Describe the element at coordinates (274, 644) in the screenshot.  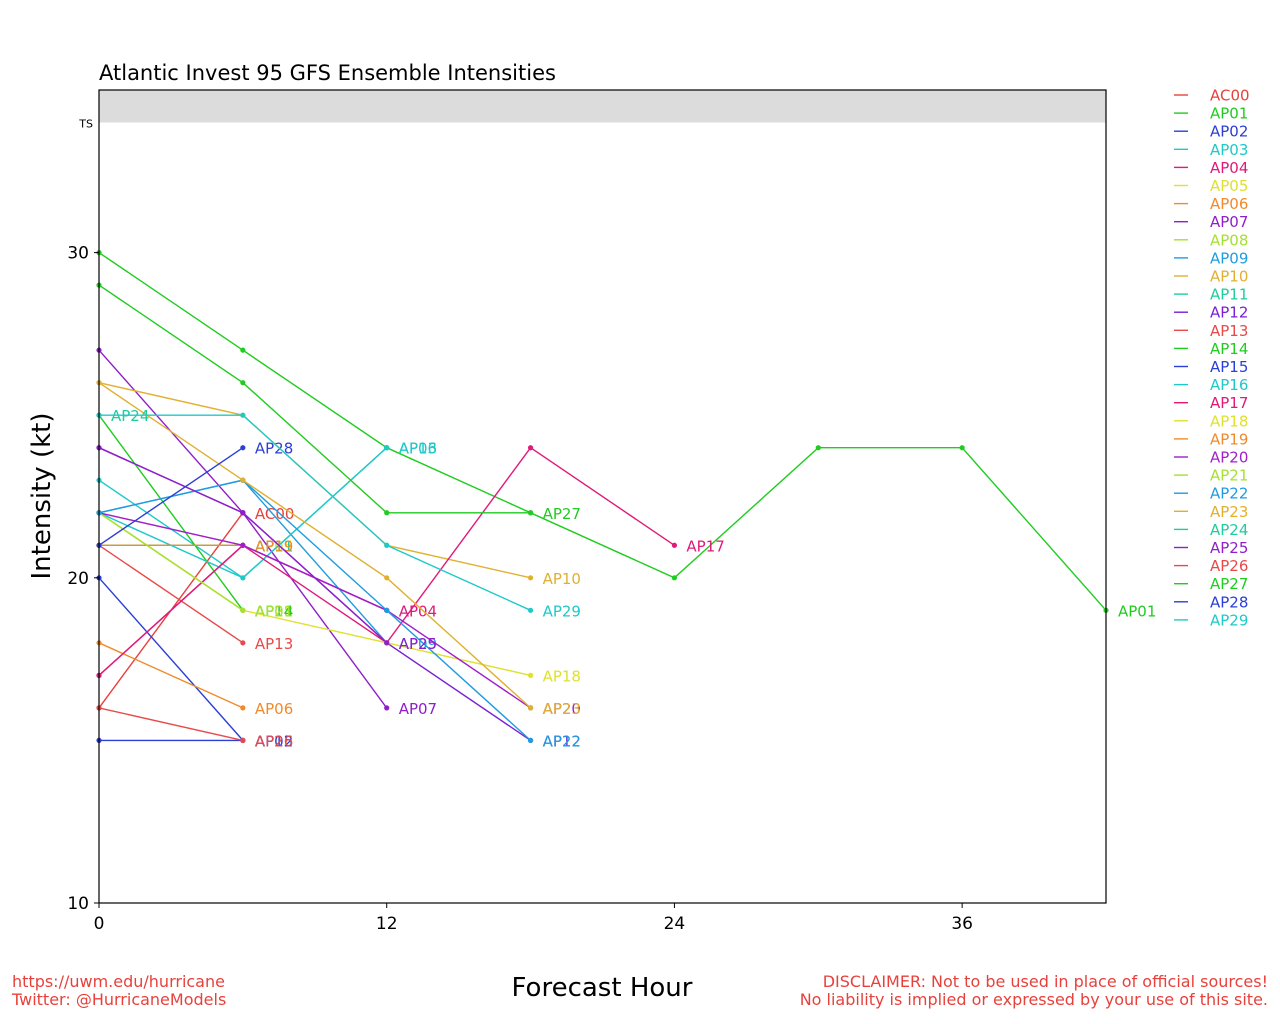
I see `series-end-label: AP13` at that location.